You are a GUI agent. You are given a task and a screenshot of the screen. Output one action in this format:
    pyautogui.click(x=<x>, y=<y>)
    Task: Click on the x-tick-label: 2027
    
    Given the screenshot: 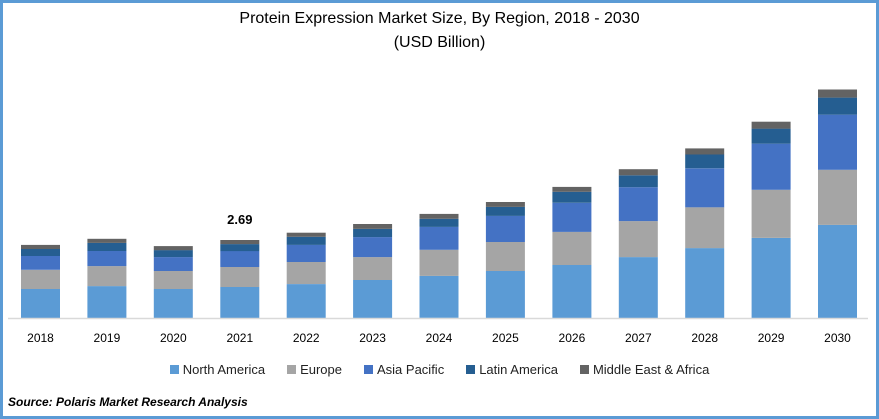 What is the action you would take?
    pyautogui.click(x=638, y=338)
    